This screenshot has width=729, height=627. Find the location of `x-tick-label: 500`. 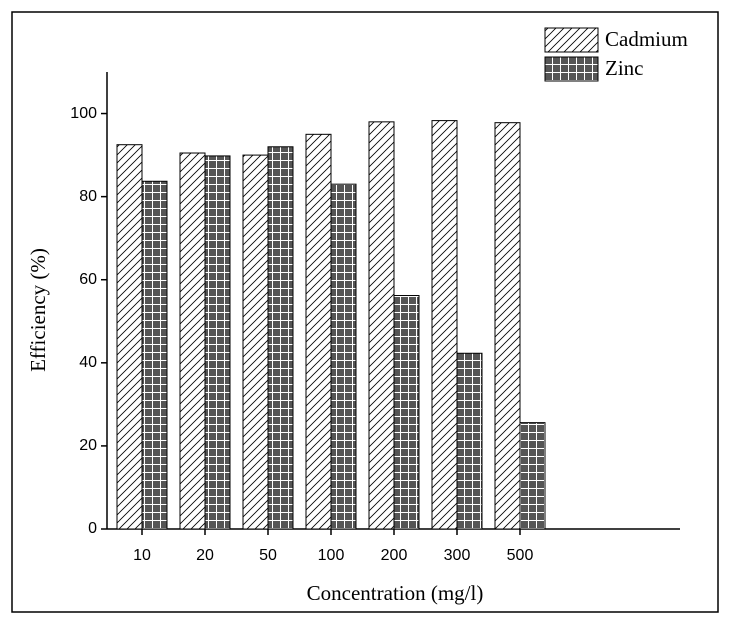

x-tick-label: 500 is located at coordinates (520, 555).